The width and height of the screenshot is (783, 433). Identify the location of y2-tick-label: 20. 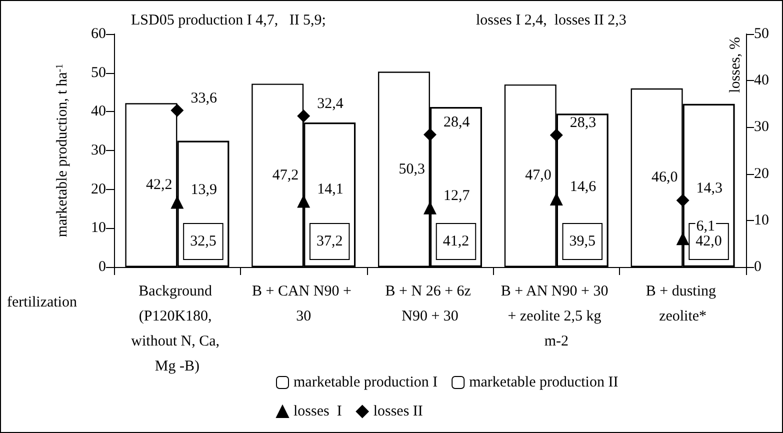
(761, 174).